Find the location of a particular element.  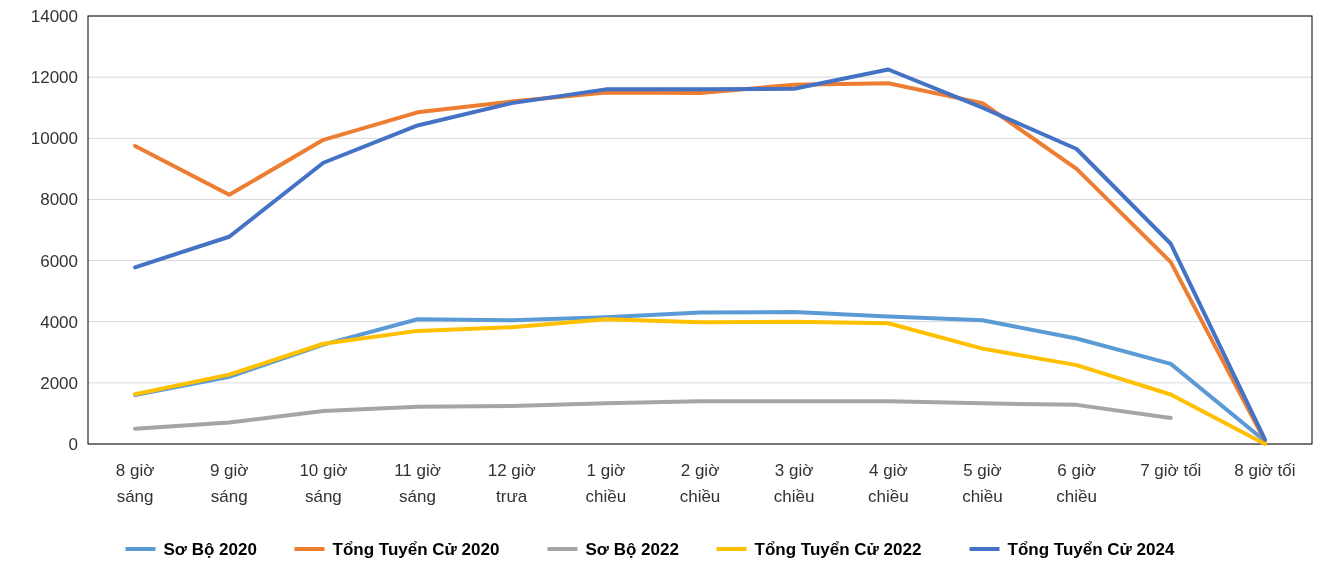

x-tick-label: 12 giờ trưa is located at coordinates (511, 483).